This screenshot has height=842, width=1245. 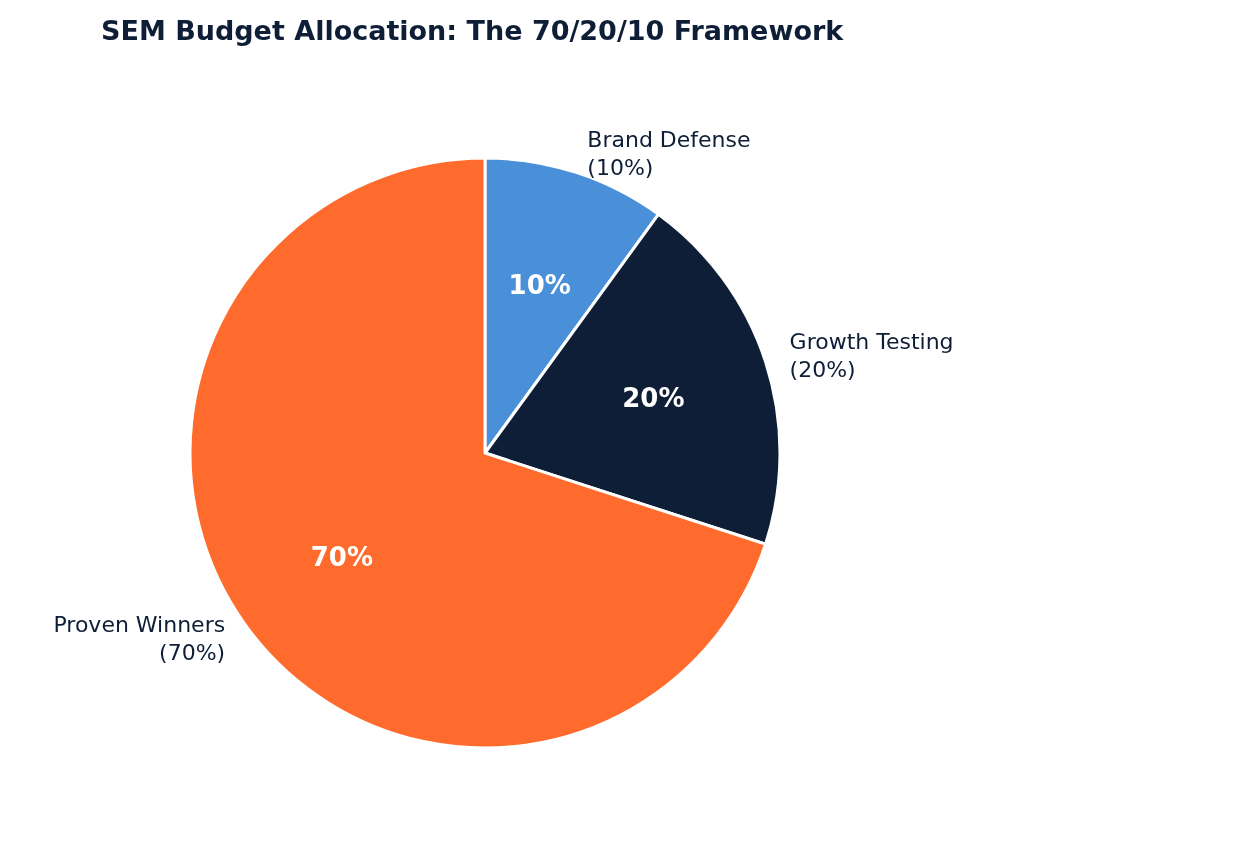 I want to click on slice-label: Growth Testing (20%), so click(x=871, y=356).